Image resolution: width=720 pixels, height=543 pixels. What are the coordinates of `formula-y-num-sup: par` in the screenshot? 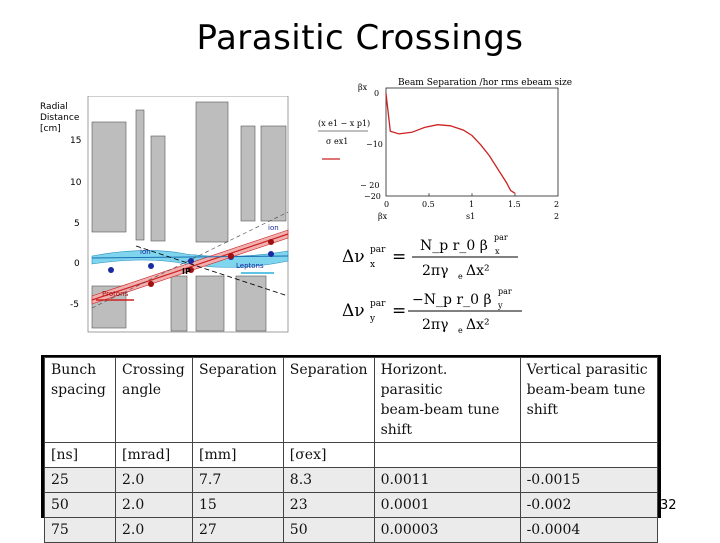 It's located at (505, 291).